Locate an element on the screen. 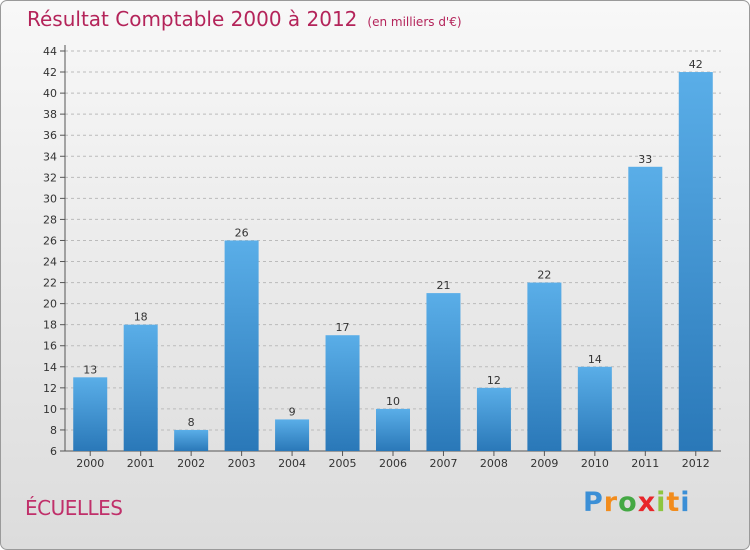  logo-letter: o is located at coordinates (628, 502).